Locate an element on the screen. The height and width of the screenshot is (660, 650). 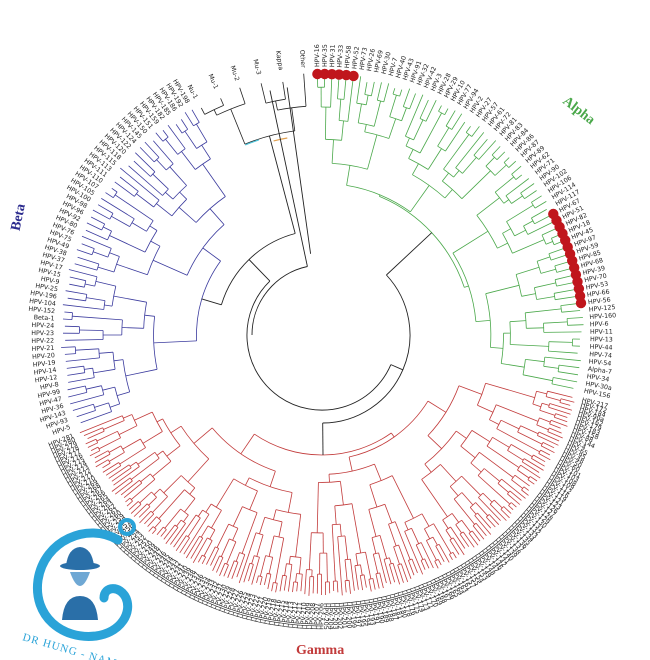
leaf-label: HPV-21 is located at coordinates (42, 349).